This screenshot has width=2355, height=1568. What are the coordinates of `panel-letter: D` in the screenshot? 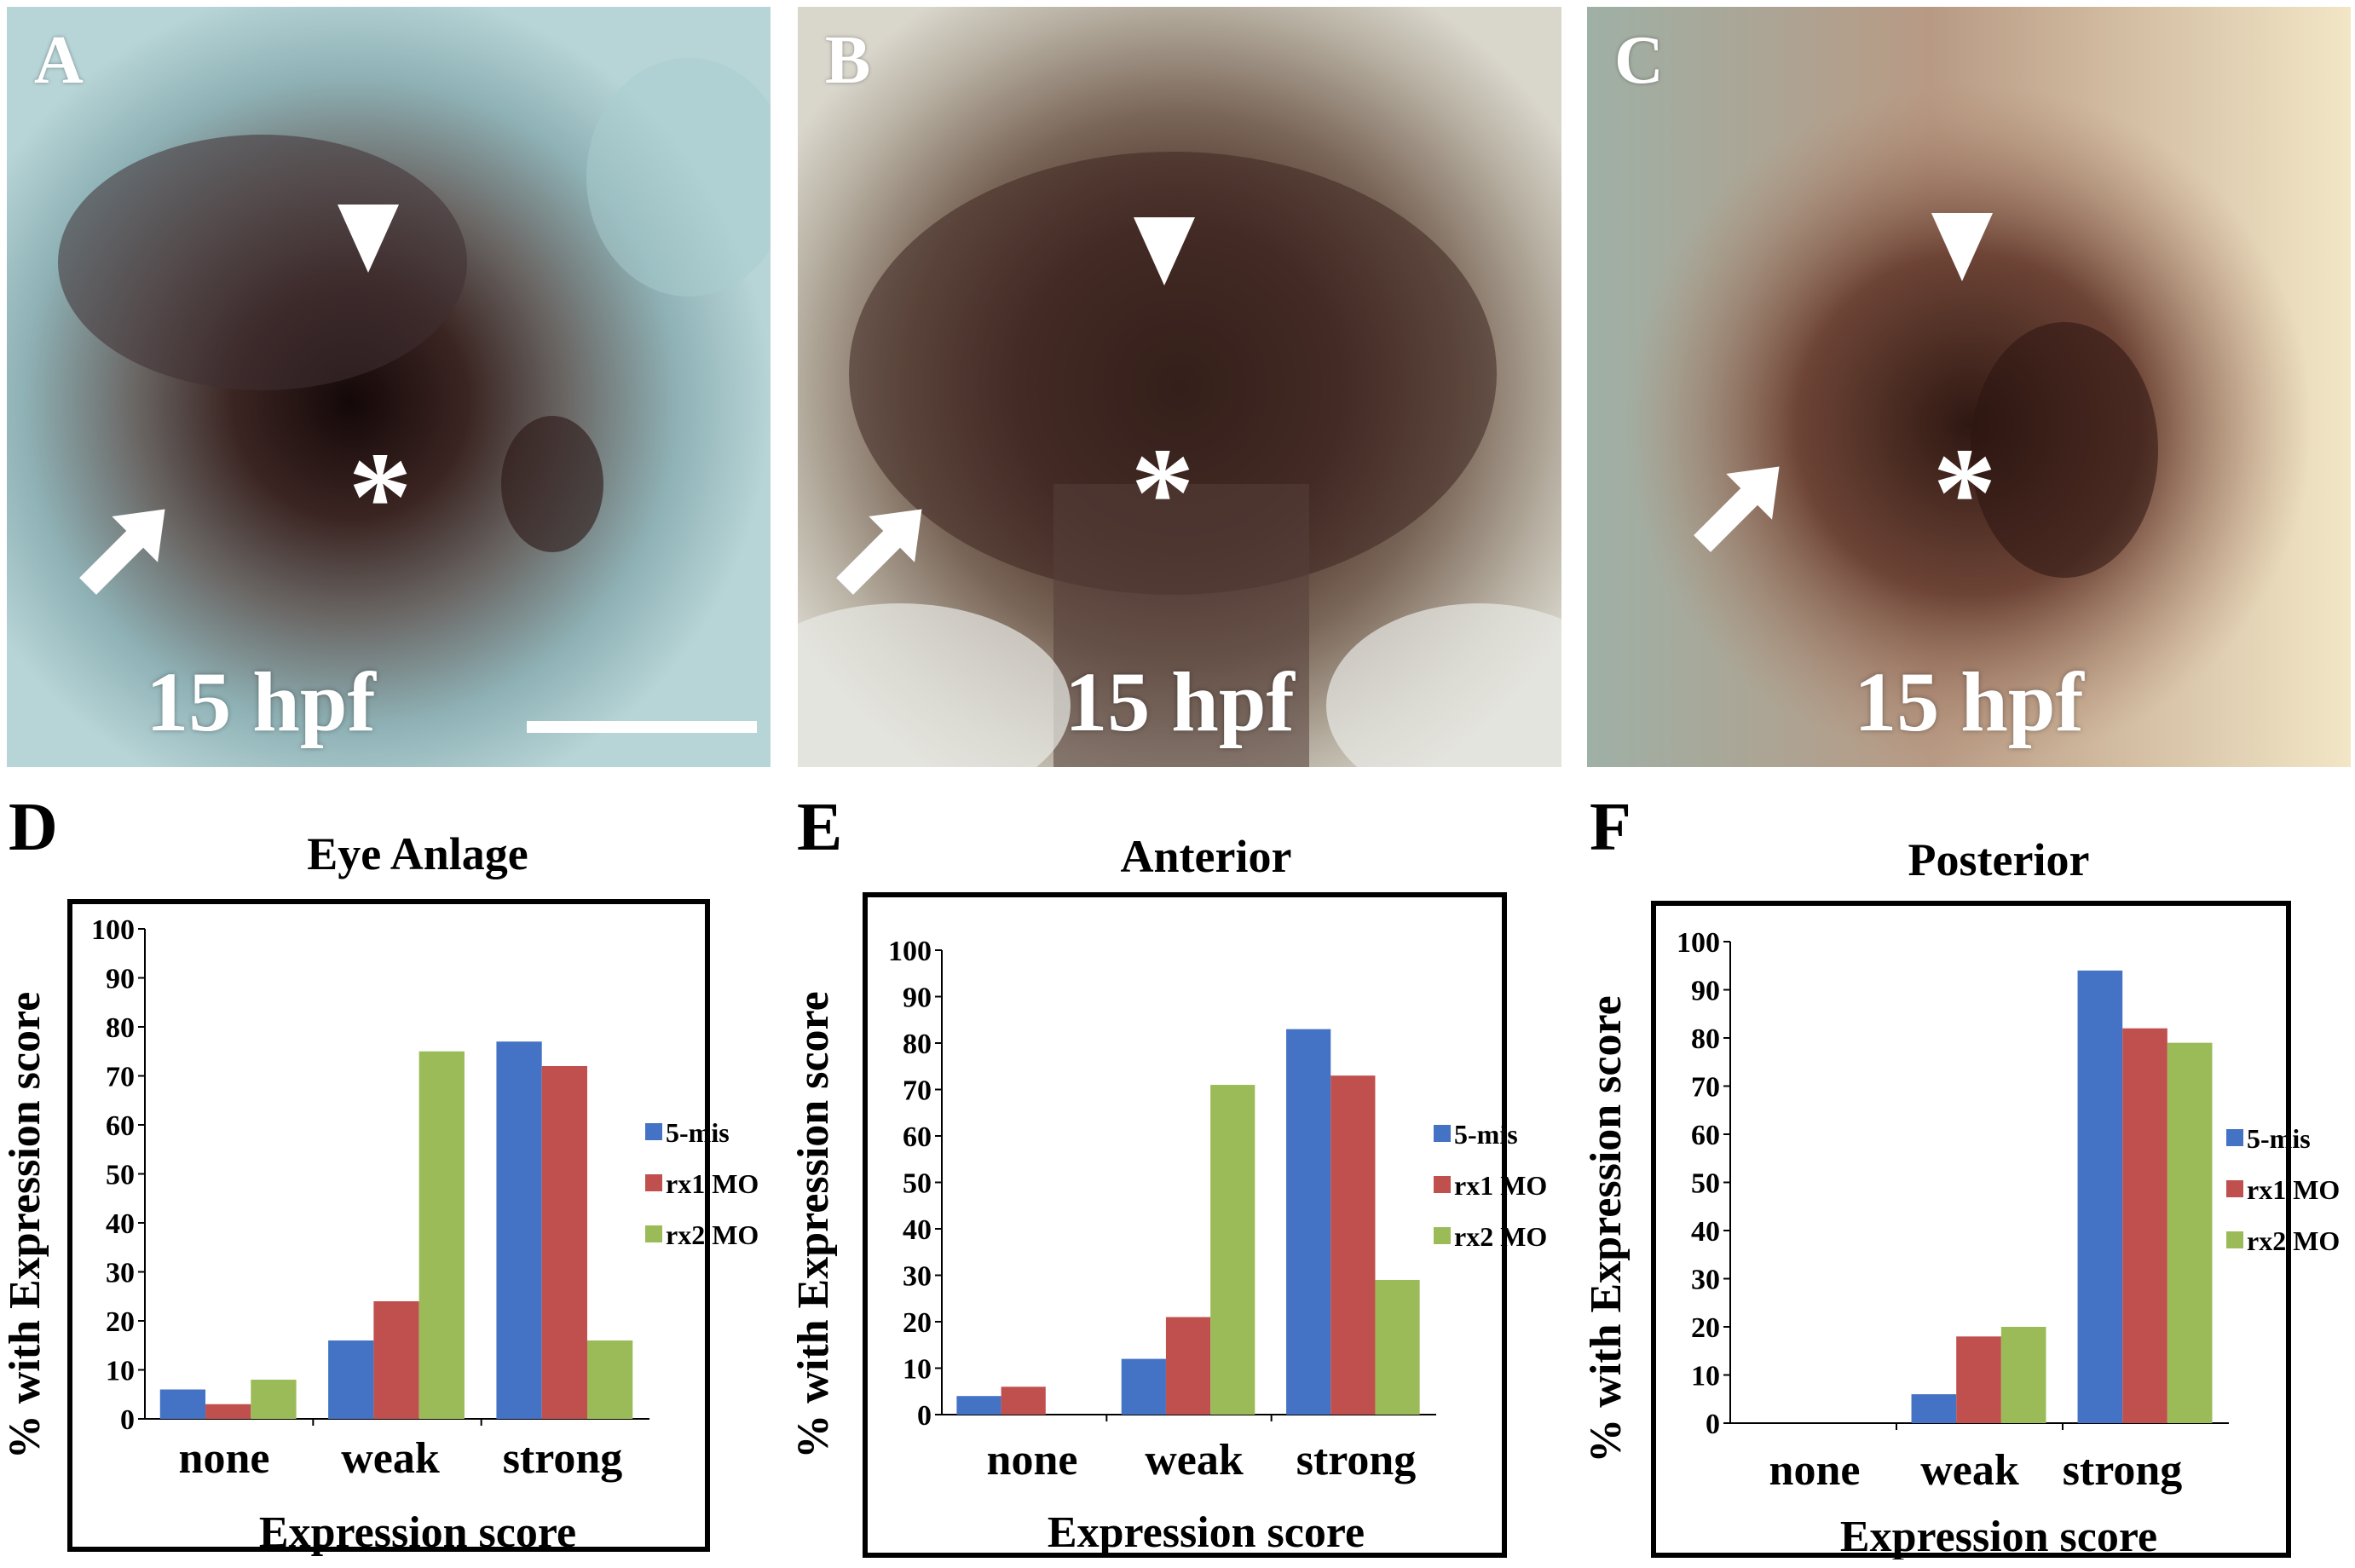 It's located at (33, 827).